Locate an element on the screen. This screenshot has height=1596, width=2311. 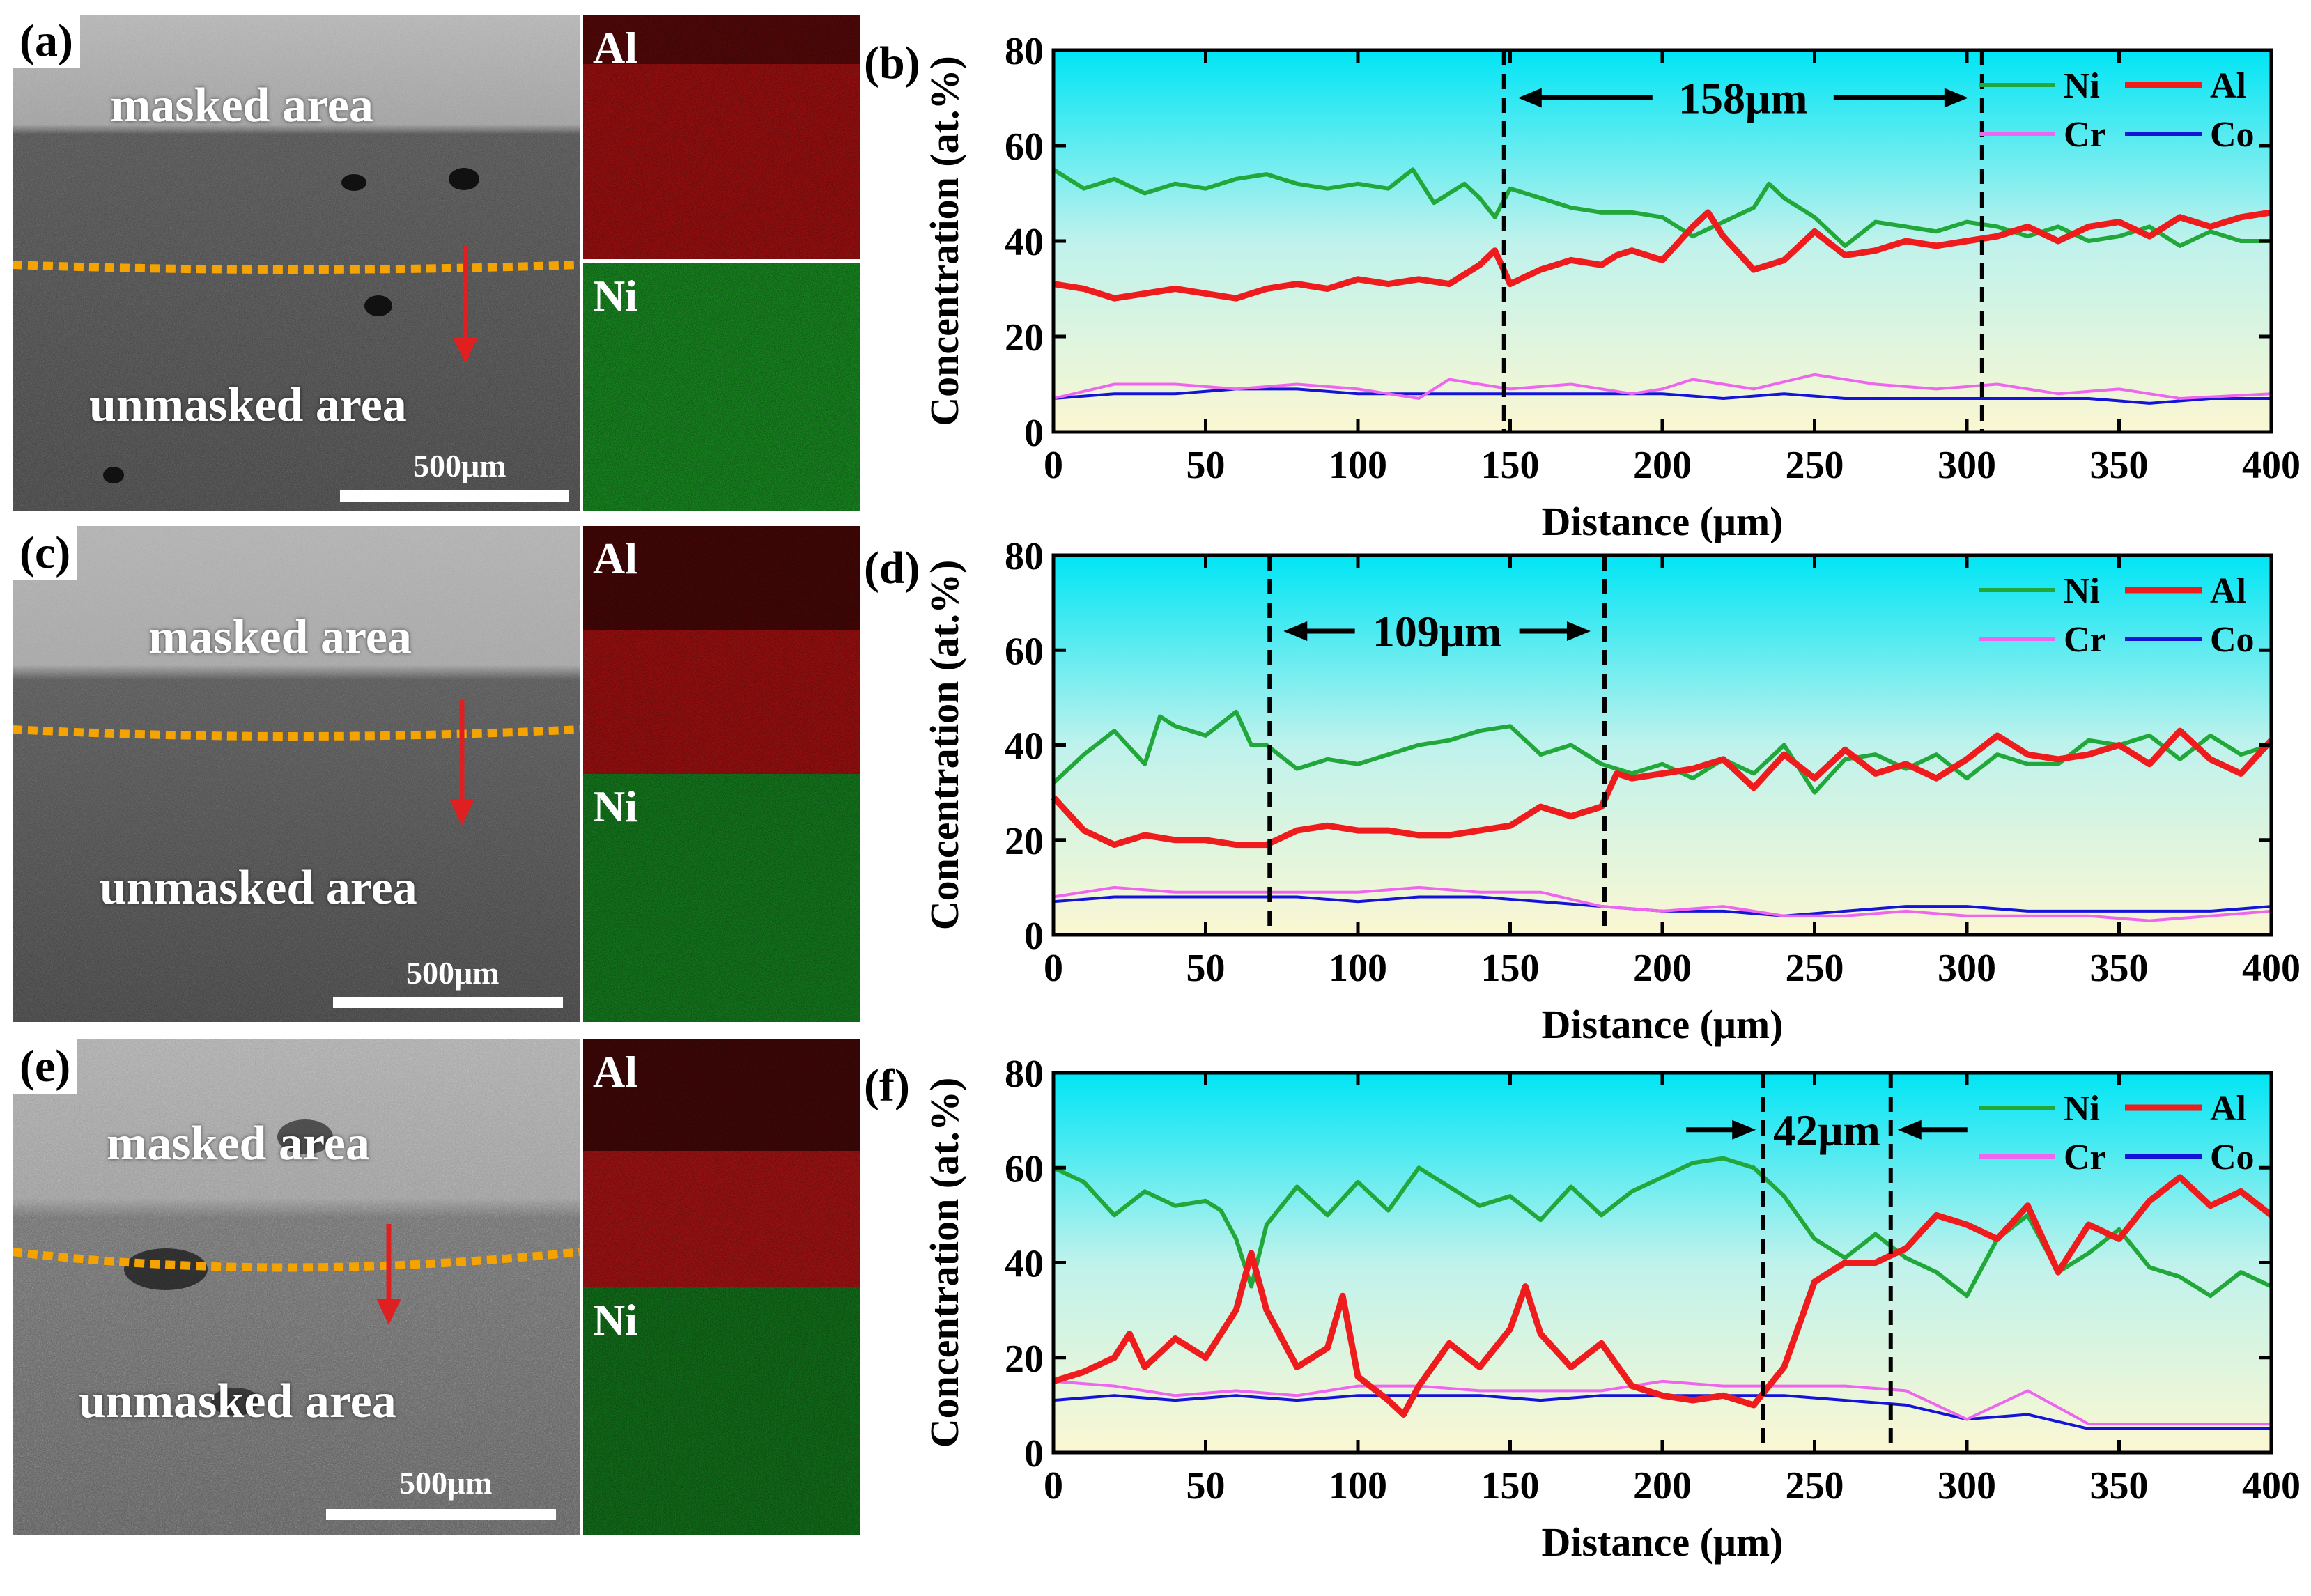
eds-map-ni-c: Ni is located at coordinates (722, 898).